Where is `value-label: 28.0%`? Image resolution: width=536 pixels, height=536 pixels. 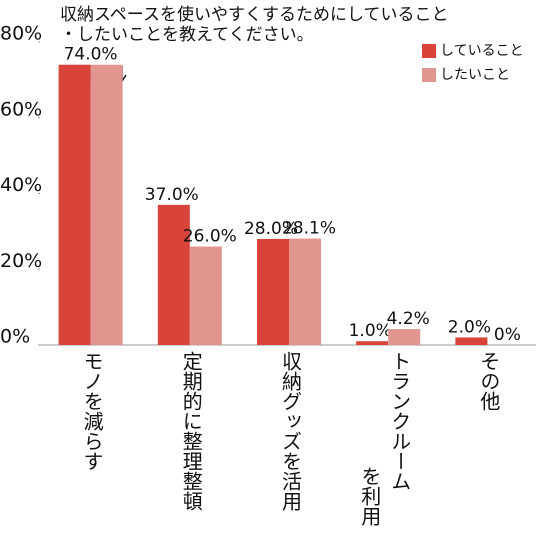 value-label: 28.0% is located at coordinates (271, 229).